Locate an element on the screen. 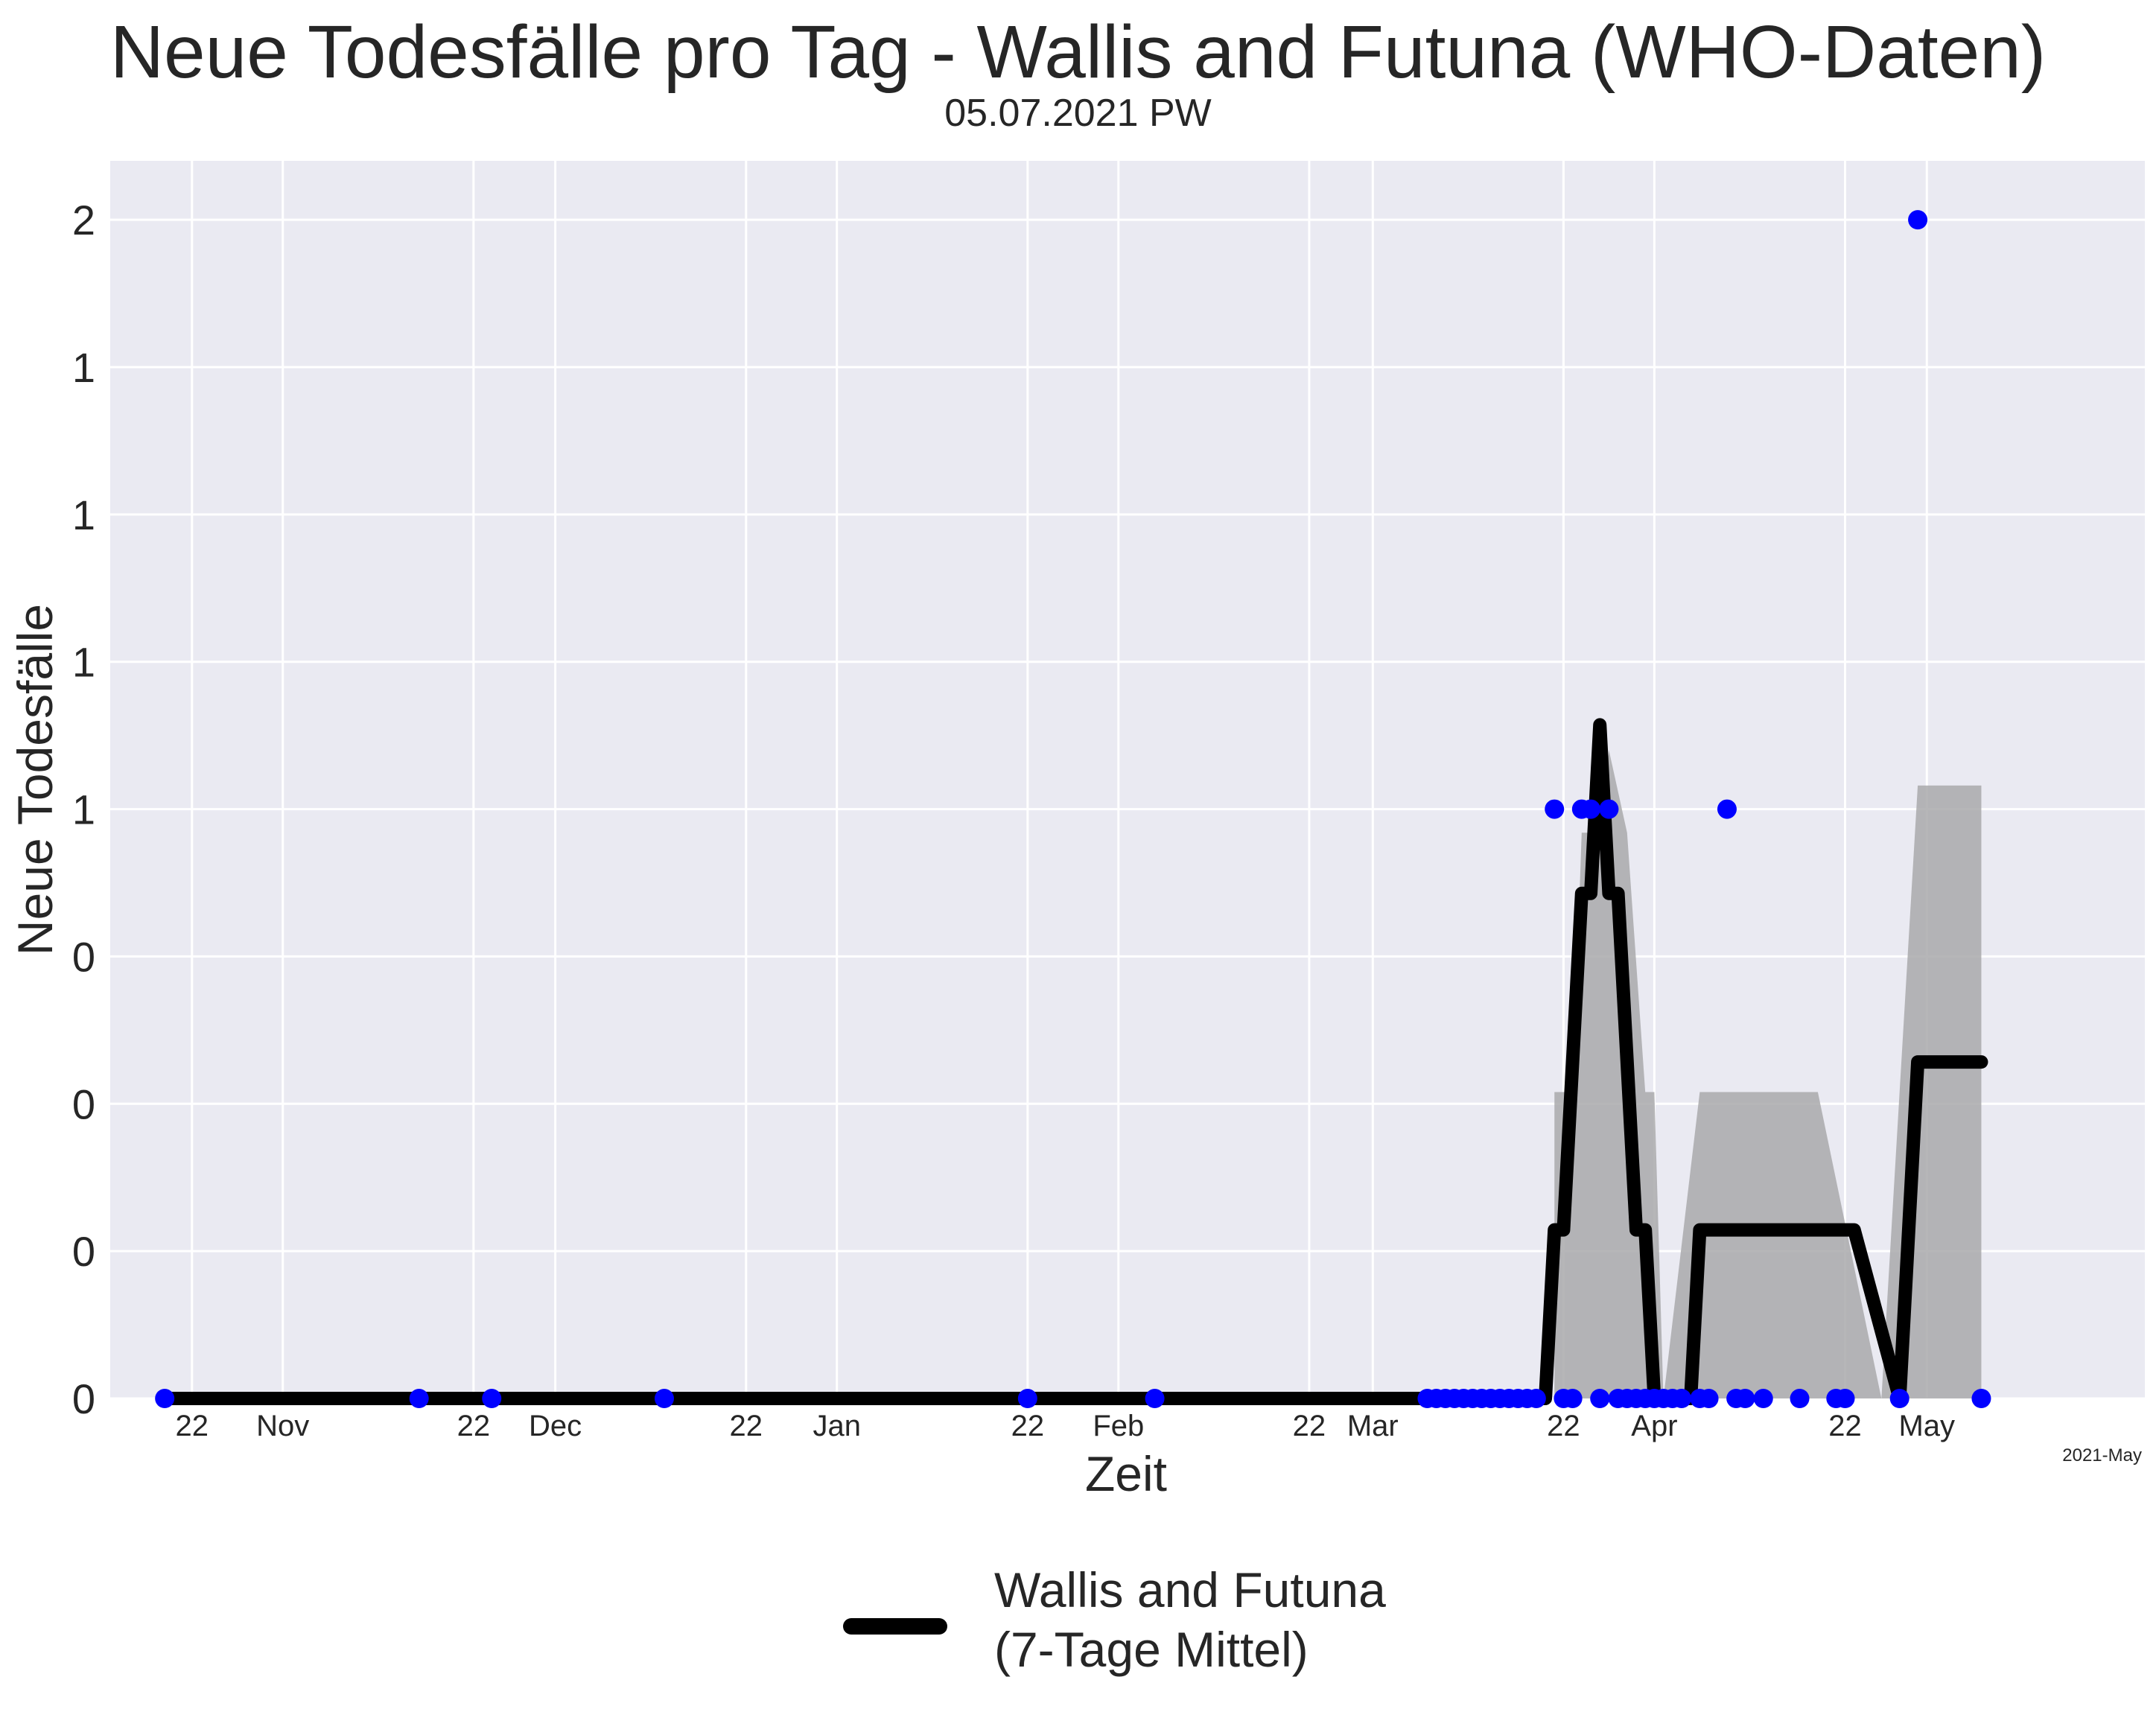 Image resolution: width=2156 pixels, height=1709 pixels. legend-label-line1: Wallis and Futuna is located at coordinates (1190, 1589).